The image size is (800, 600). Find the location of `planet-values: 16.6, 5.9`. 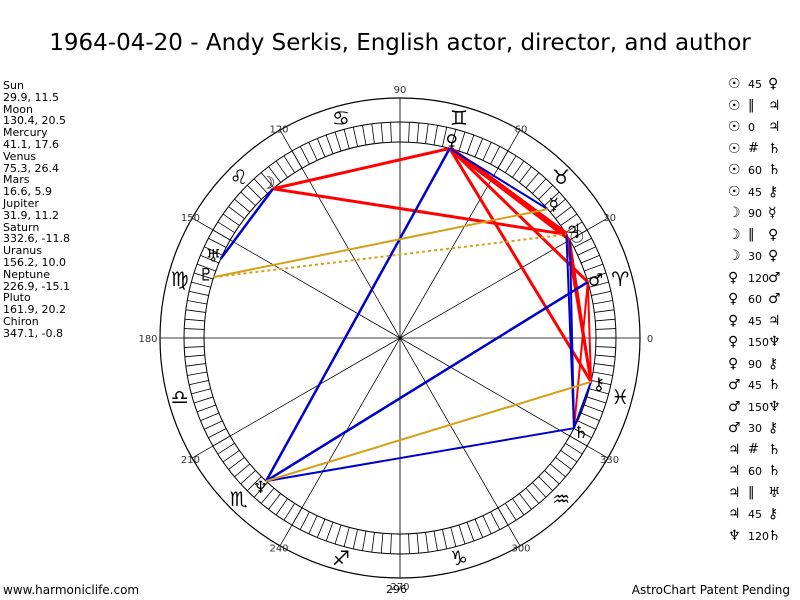

planet-values: 16.6, 5.9 is located at coordinates (27, 192).